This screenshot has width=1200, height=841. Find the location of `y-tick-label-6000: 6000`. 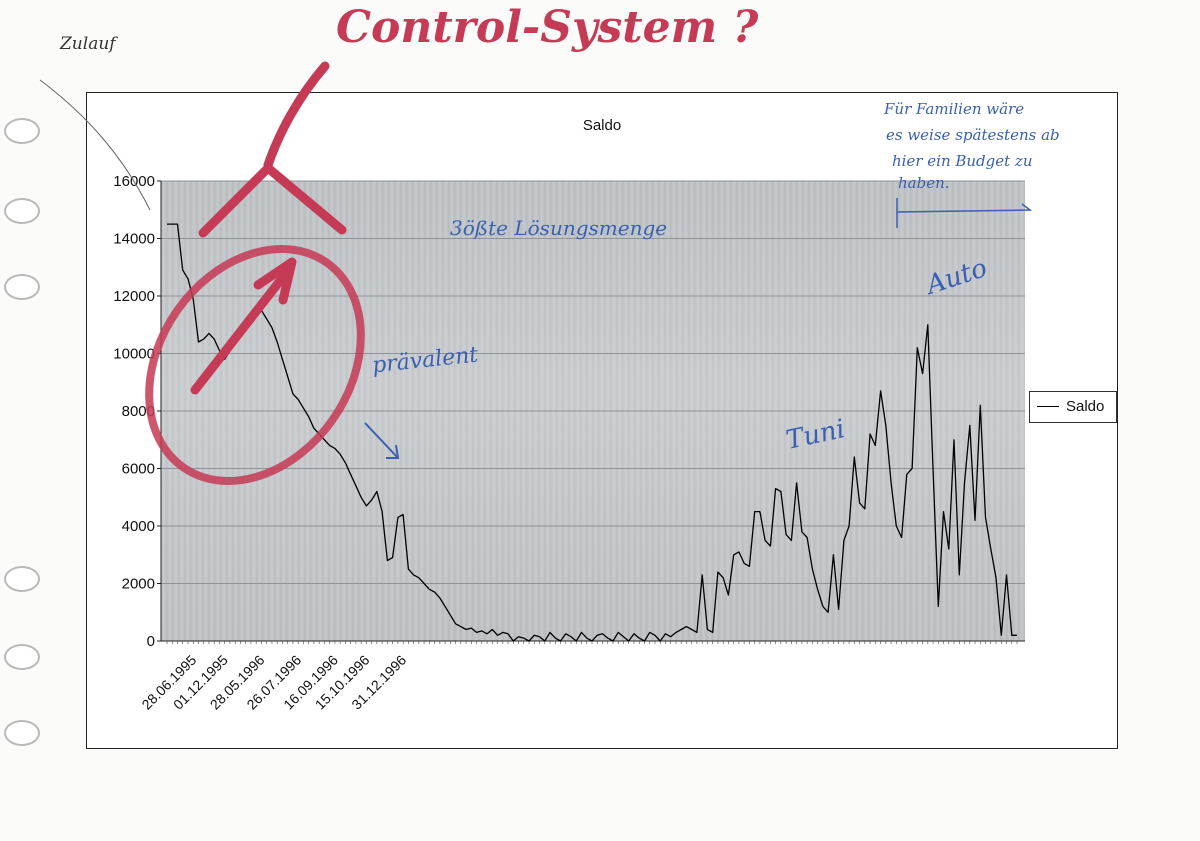

y-tick-label-6000: 6000 is located at coordinates (138, 469).